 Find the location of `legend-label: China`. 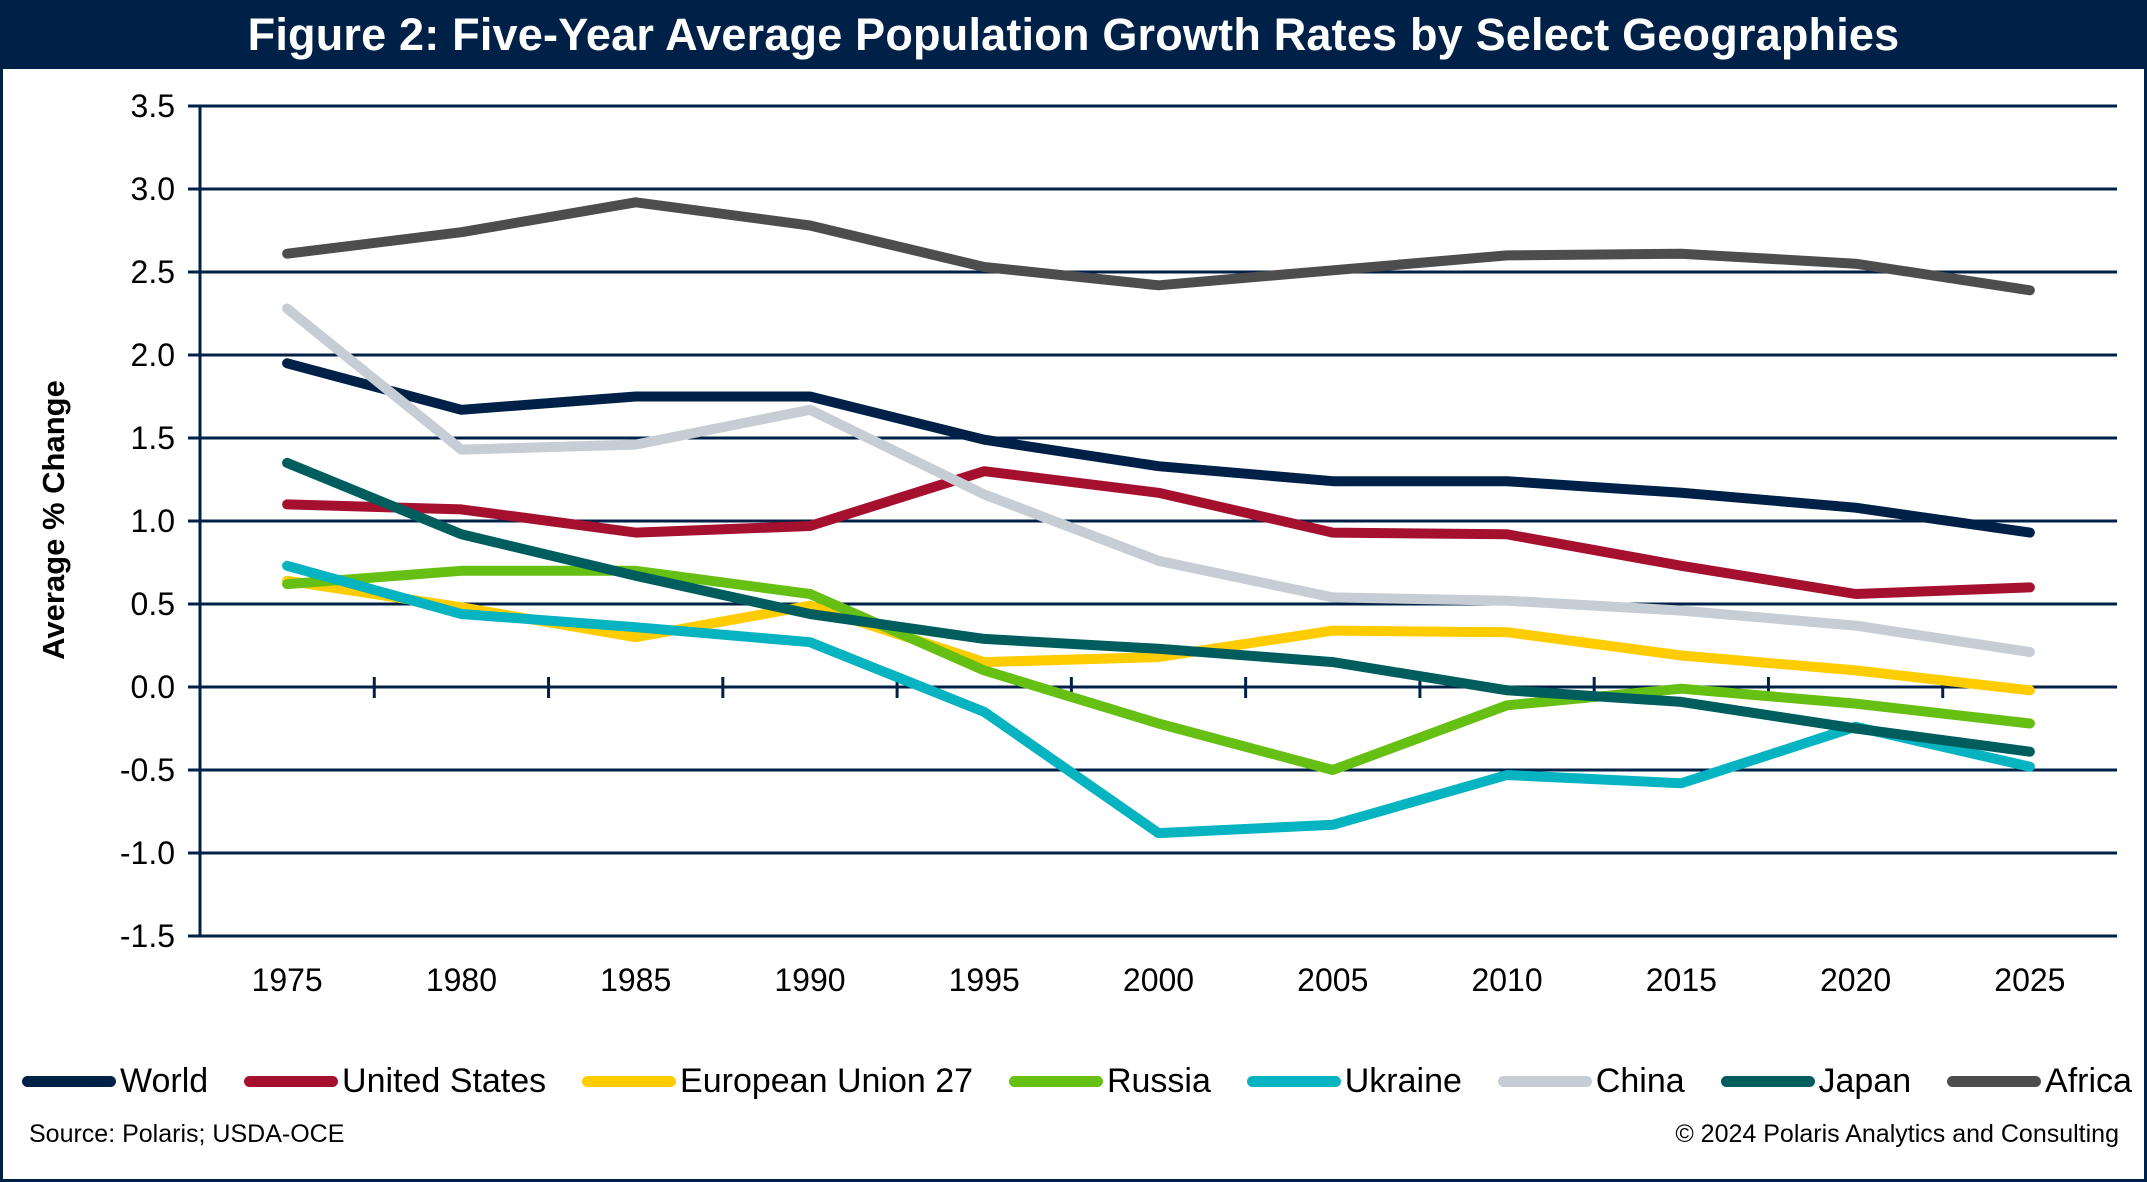

legend-label: China is located at coordinates (1640, 1080).